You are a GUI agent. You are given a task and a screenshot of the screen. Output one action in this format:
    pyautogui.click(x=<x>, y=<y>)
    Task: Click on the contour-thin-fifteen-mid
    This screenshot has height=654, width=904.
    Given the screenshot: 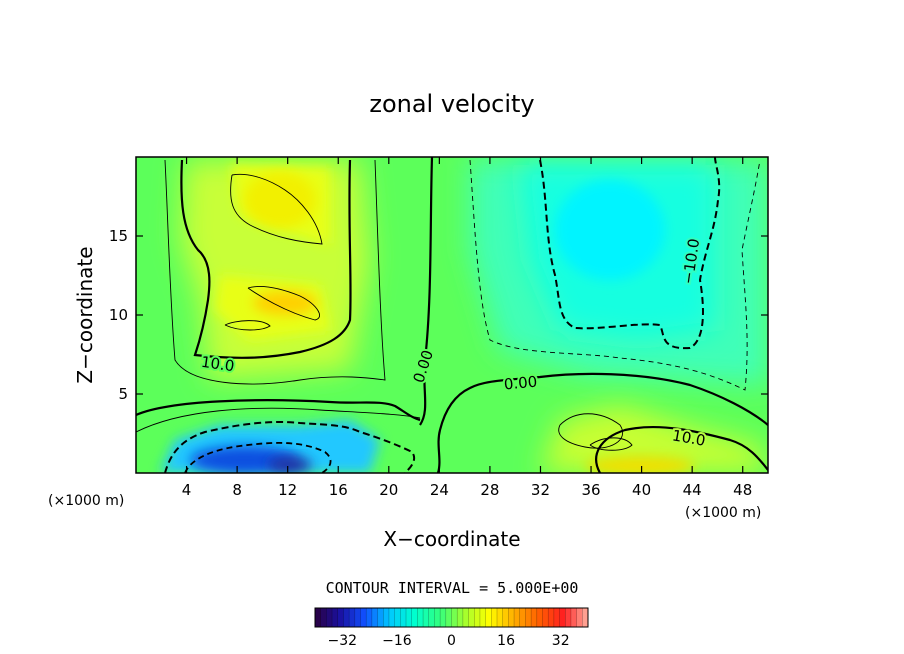 What is the action you would take?
    pyautogui.click(x=283, y=303)
    